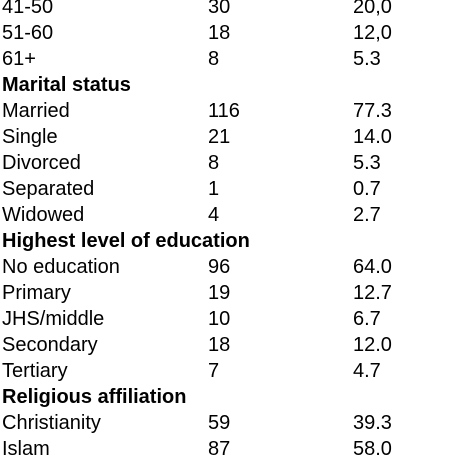 This screenshot has height=474, width=474. What do you see at coordinates (126, 241) in the screenshot?
I see `section-heading: Highest level of education` at bounding box center [126, 241].